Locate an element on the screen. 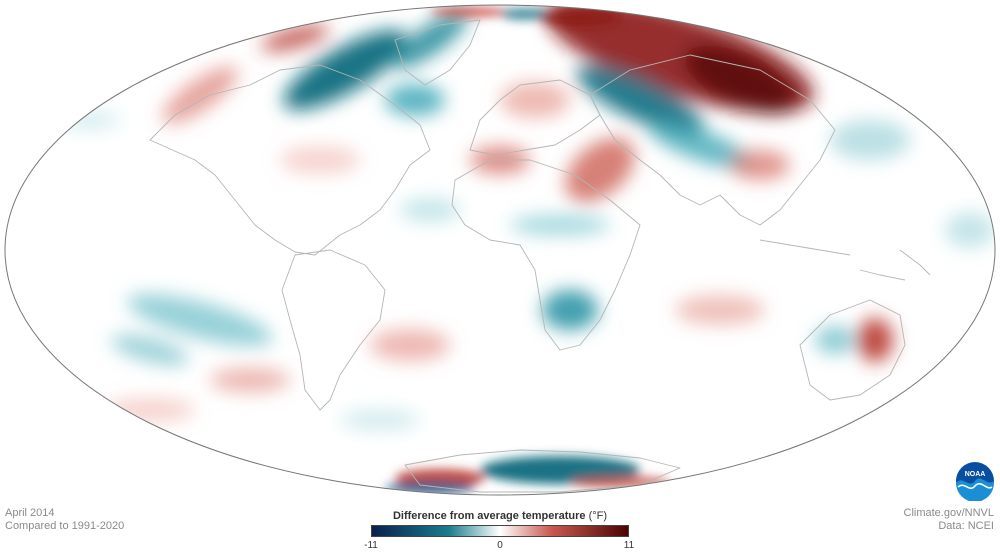 The width and height of the screenshot is (1000, 555). legend-unit: (°F) is located at coordinates (598, 516).